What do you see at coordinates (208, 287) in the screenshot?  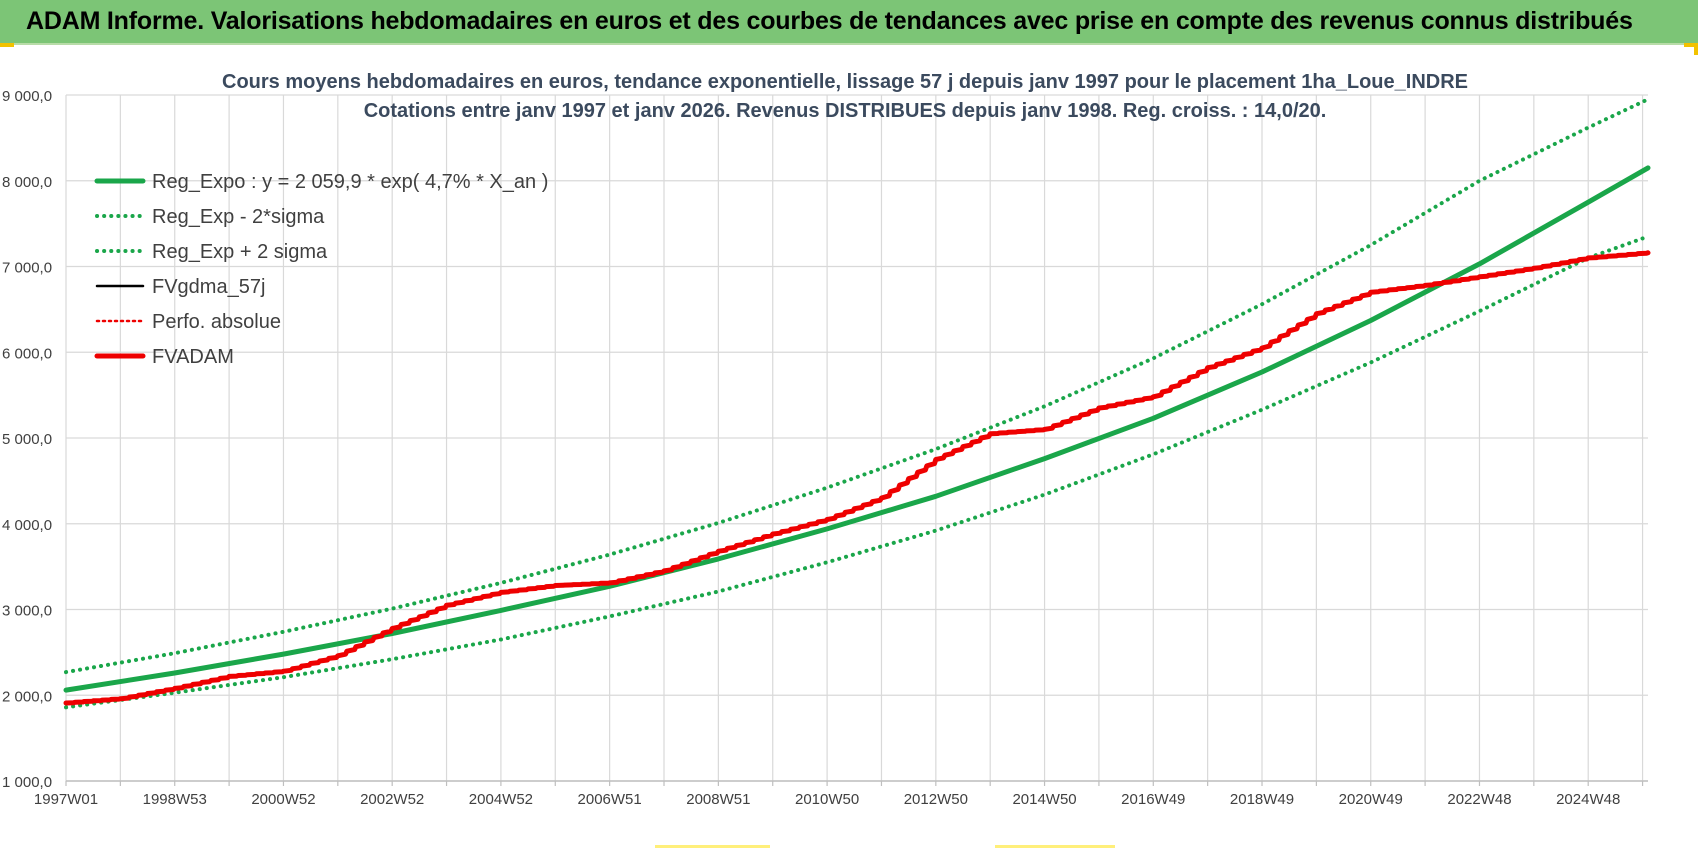 I see `legend-label: FVgdma_57j` at bounding box center [208, 287].